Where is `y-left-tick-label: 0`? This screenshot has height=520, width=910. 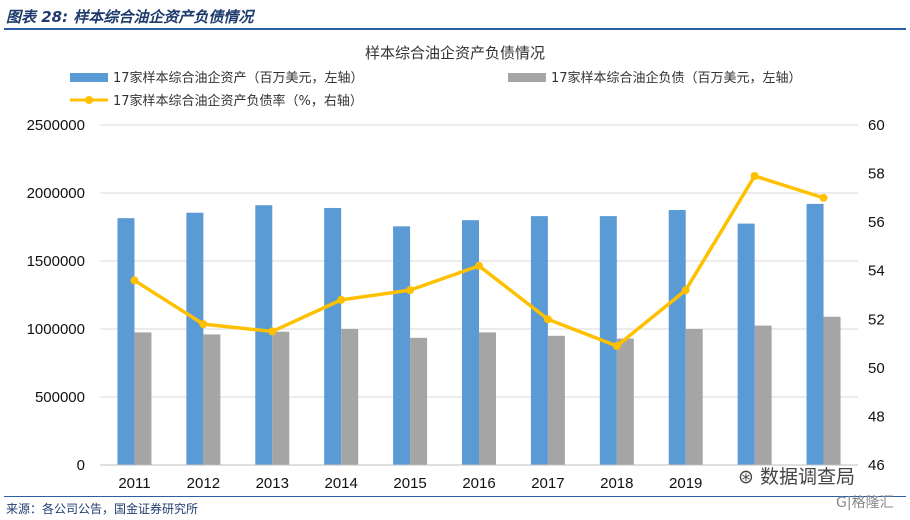 y-left-tick-label: 0 is located at coordinates (81, 465).